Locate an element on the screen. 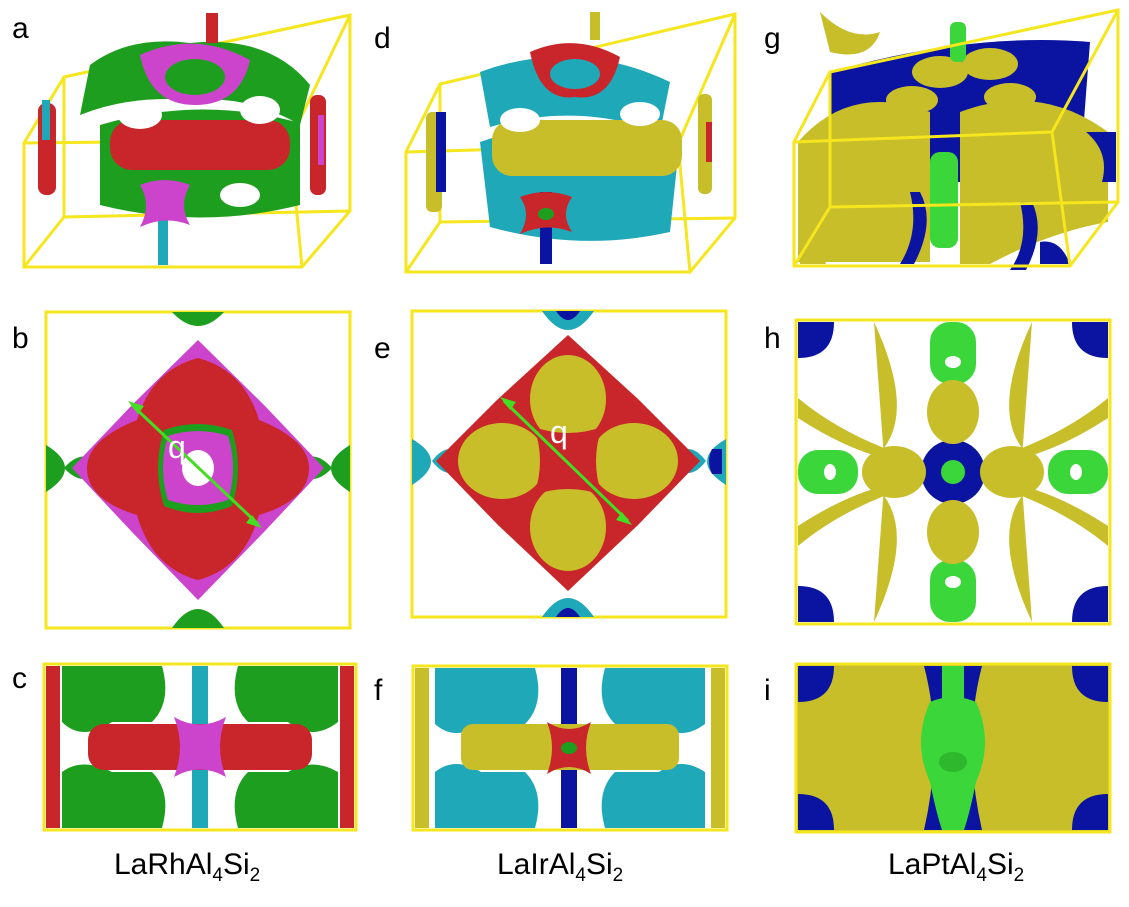  fermi-surface-3d-lapt is located at coordinates (955, 138).